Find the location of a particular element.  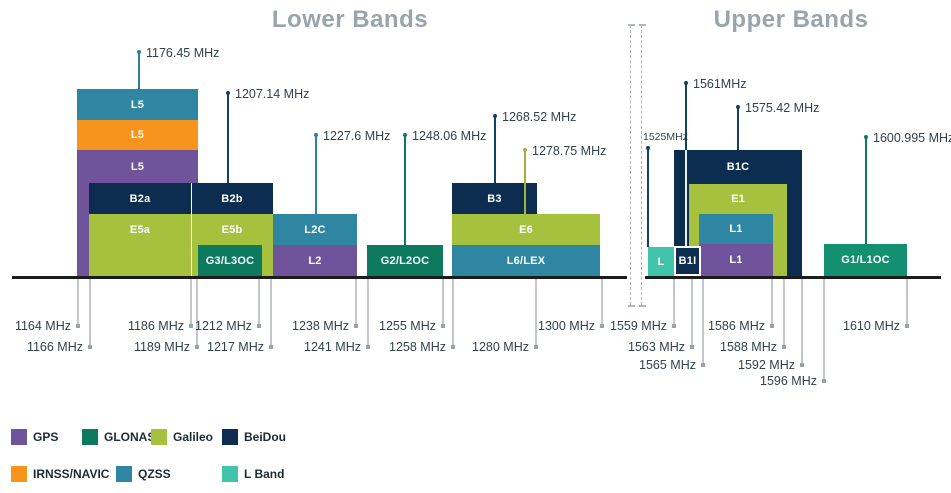

freq-label-bottom: 1563 MHz is located at coordinates (656, 347).